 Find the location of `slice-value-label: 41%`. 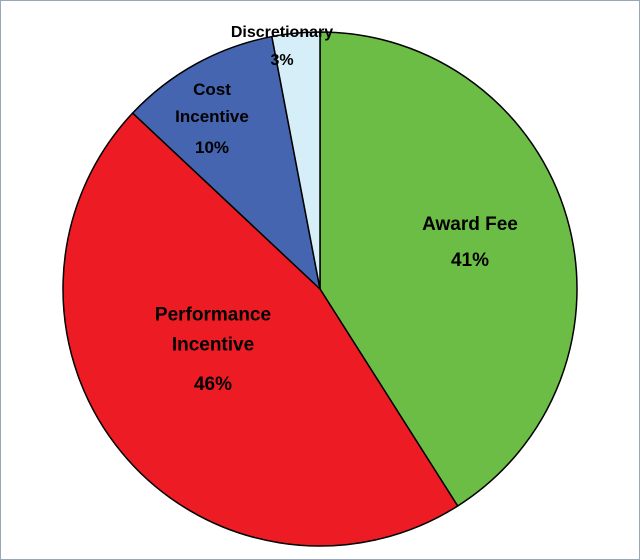

slice-value-label: 41% is located at coordinates (470, 260).